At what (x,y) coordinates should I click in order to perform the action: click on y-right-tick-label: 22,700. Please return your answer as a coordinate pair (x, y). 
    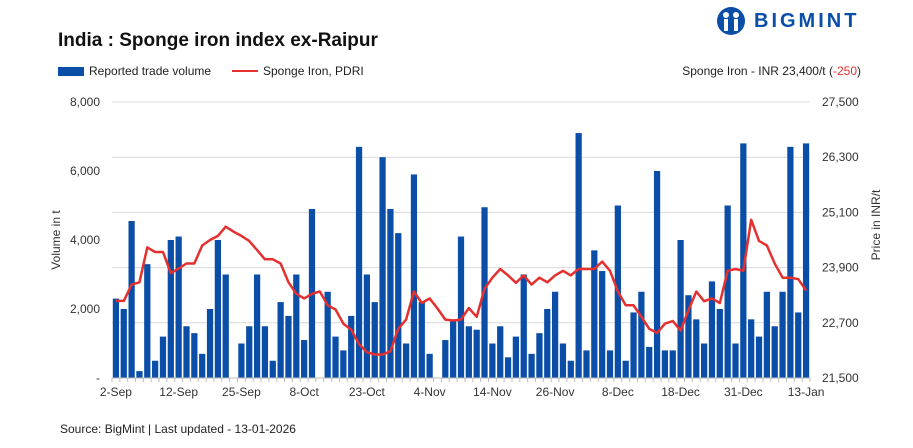
    Looking at the image, I should click on (840, 323).